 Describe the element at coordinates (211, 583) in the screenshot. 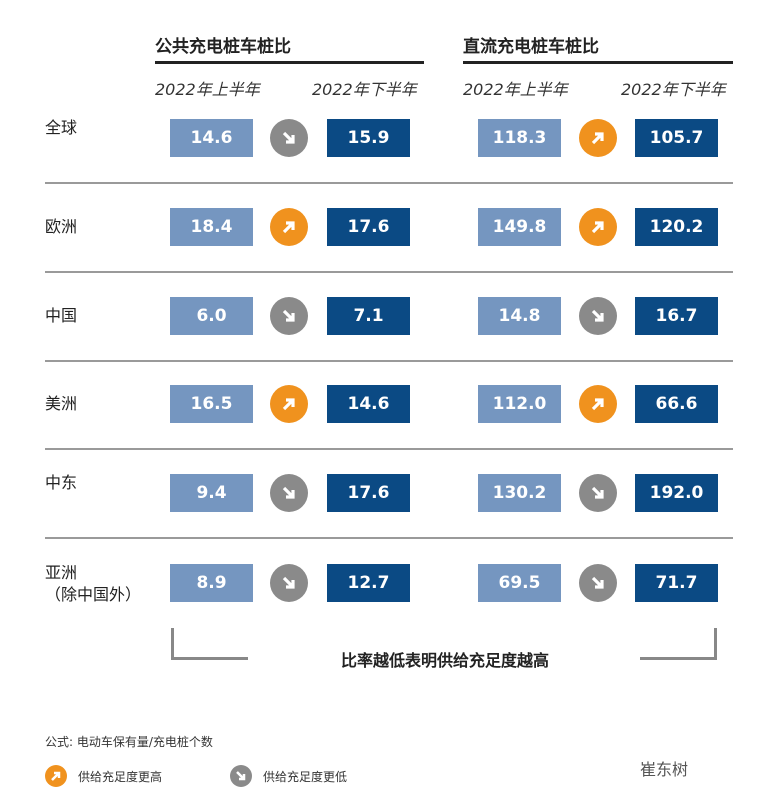

I see `value-cell: 8.9` at that location.